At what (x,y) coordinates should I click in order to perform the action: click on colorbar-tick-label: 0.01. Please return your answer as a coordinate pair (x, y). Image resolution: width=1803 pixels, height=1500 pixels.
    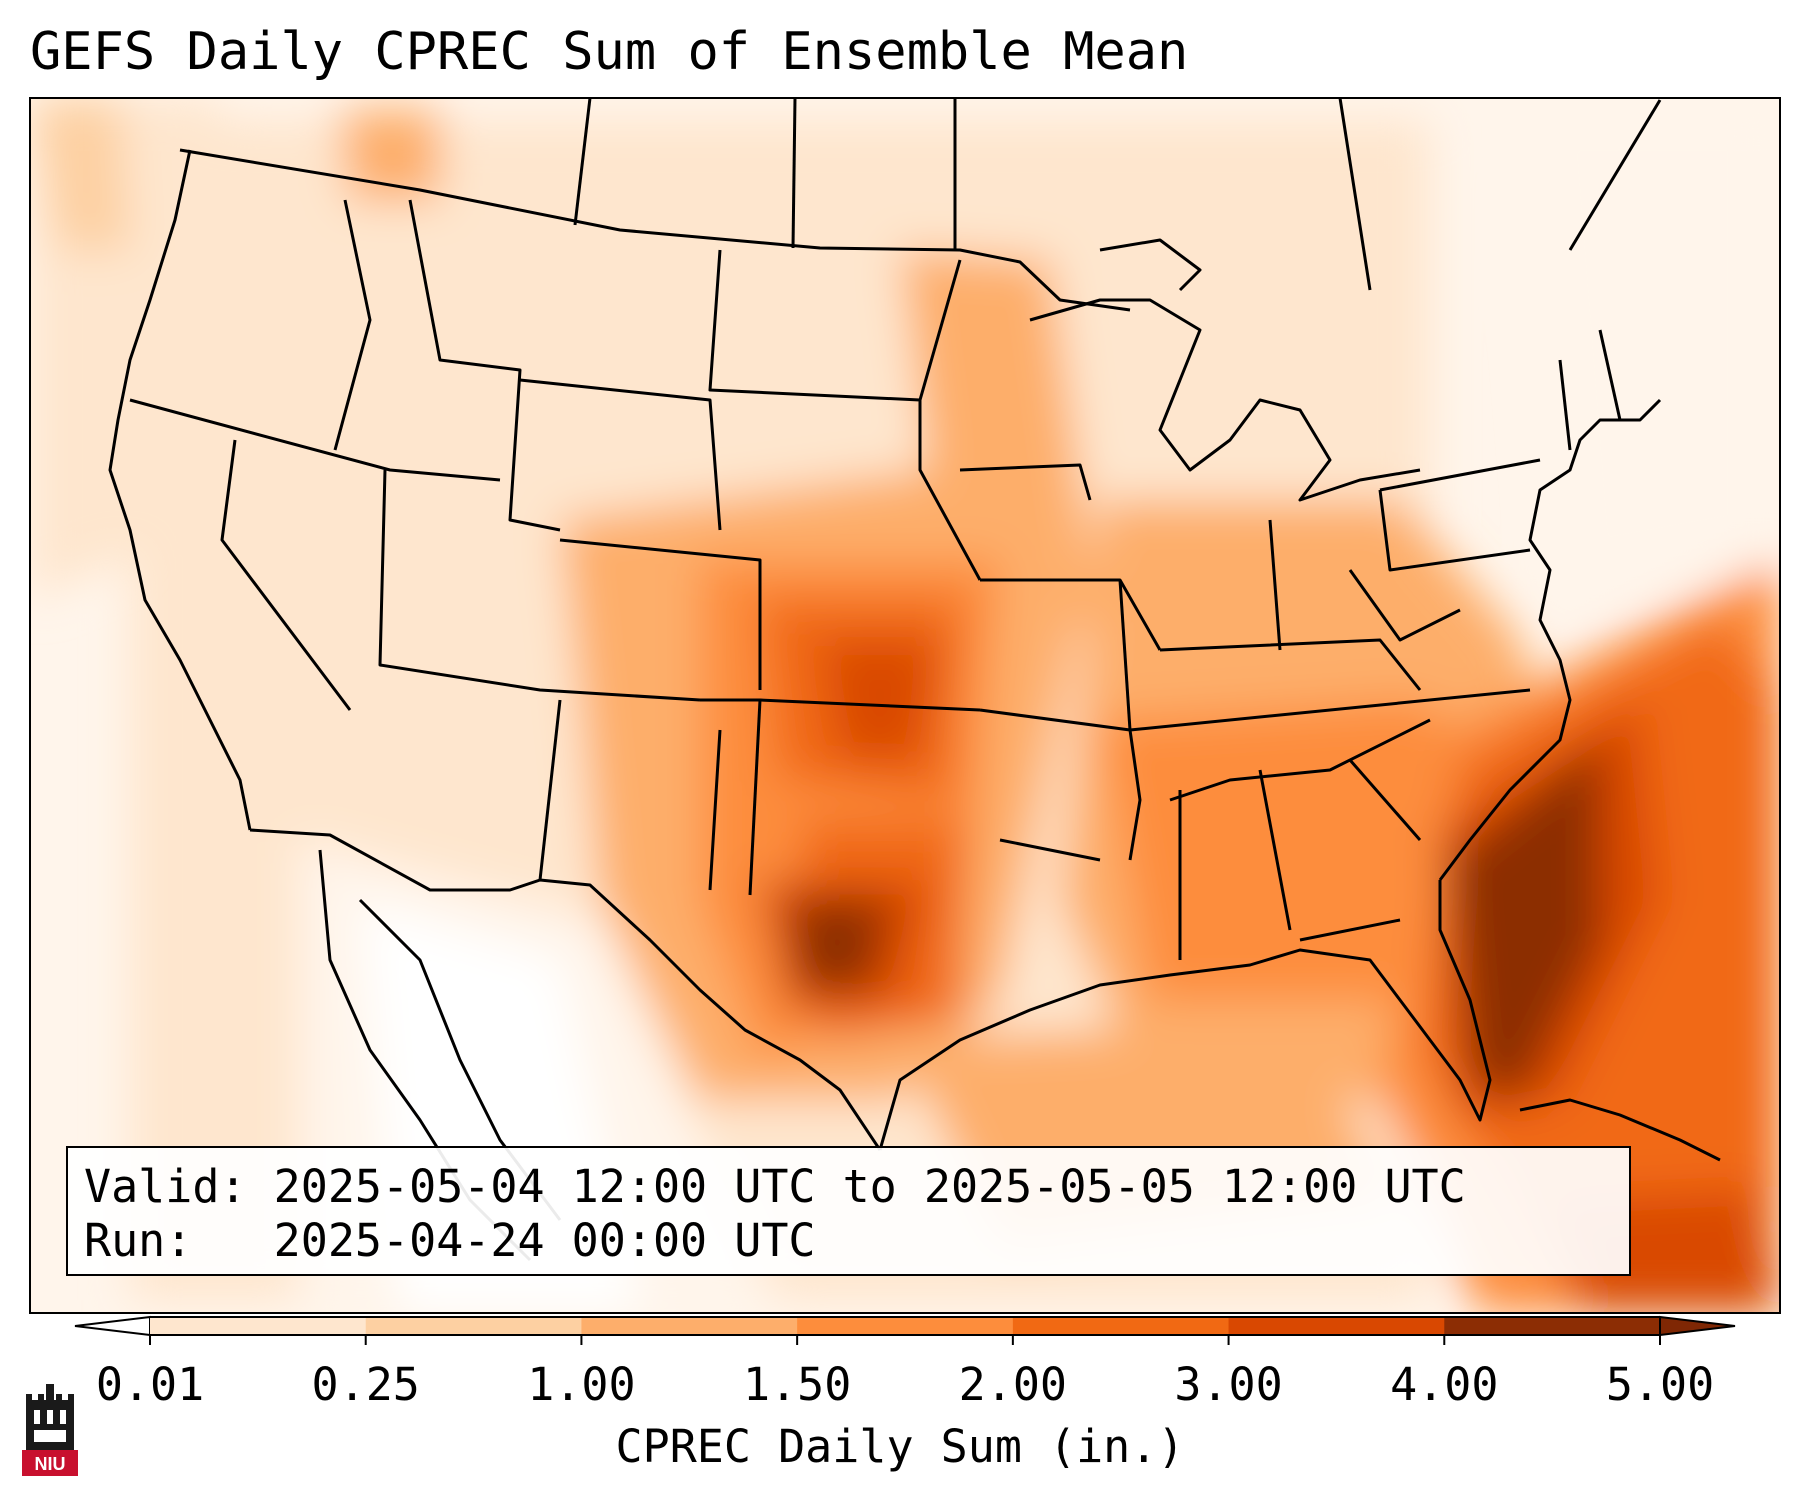
    Looking at the image, I should click on (150, 1384).